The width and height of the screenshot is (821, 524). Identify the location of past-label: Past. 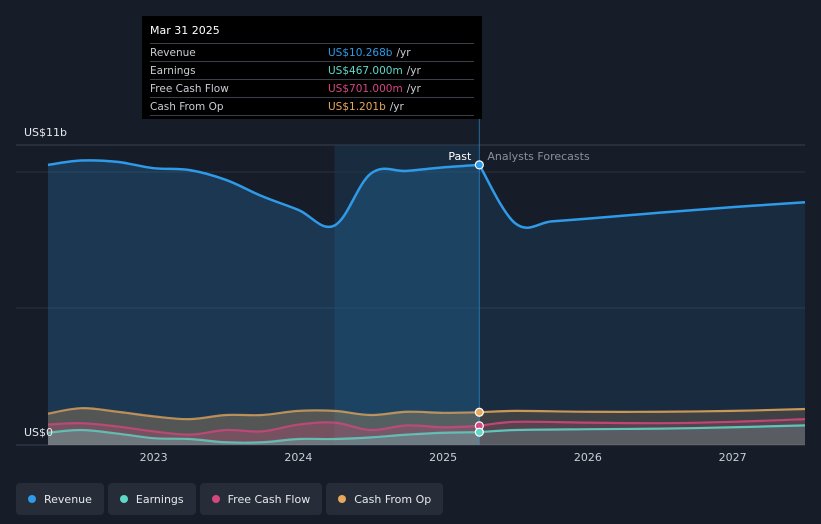
(460, 156).